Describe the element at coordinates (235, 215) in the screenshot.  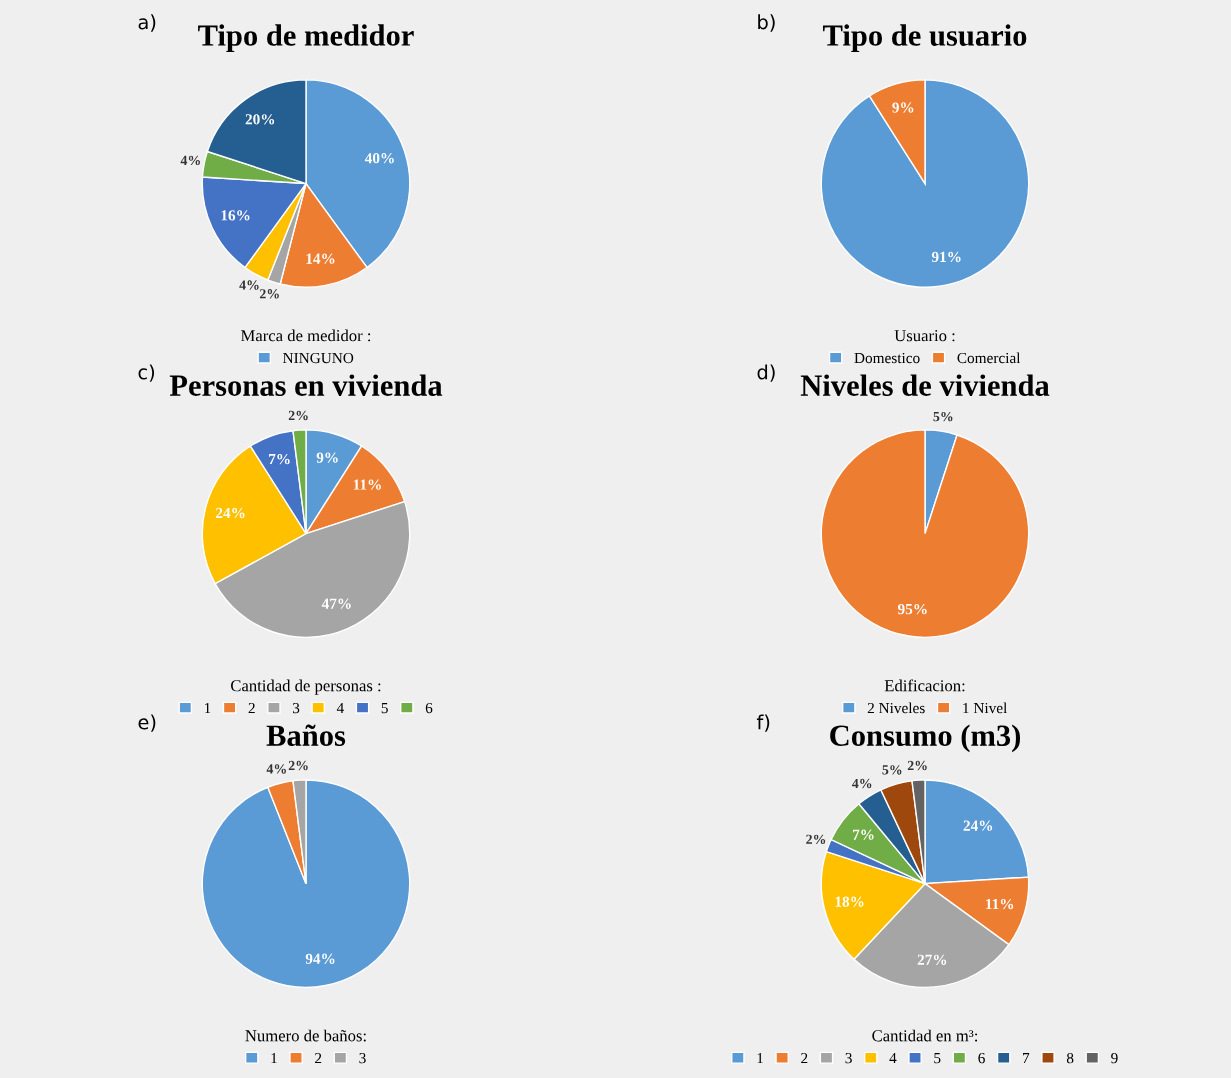
I see `data-label: 16%` at that location.